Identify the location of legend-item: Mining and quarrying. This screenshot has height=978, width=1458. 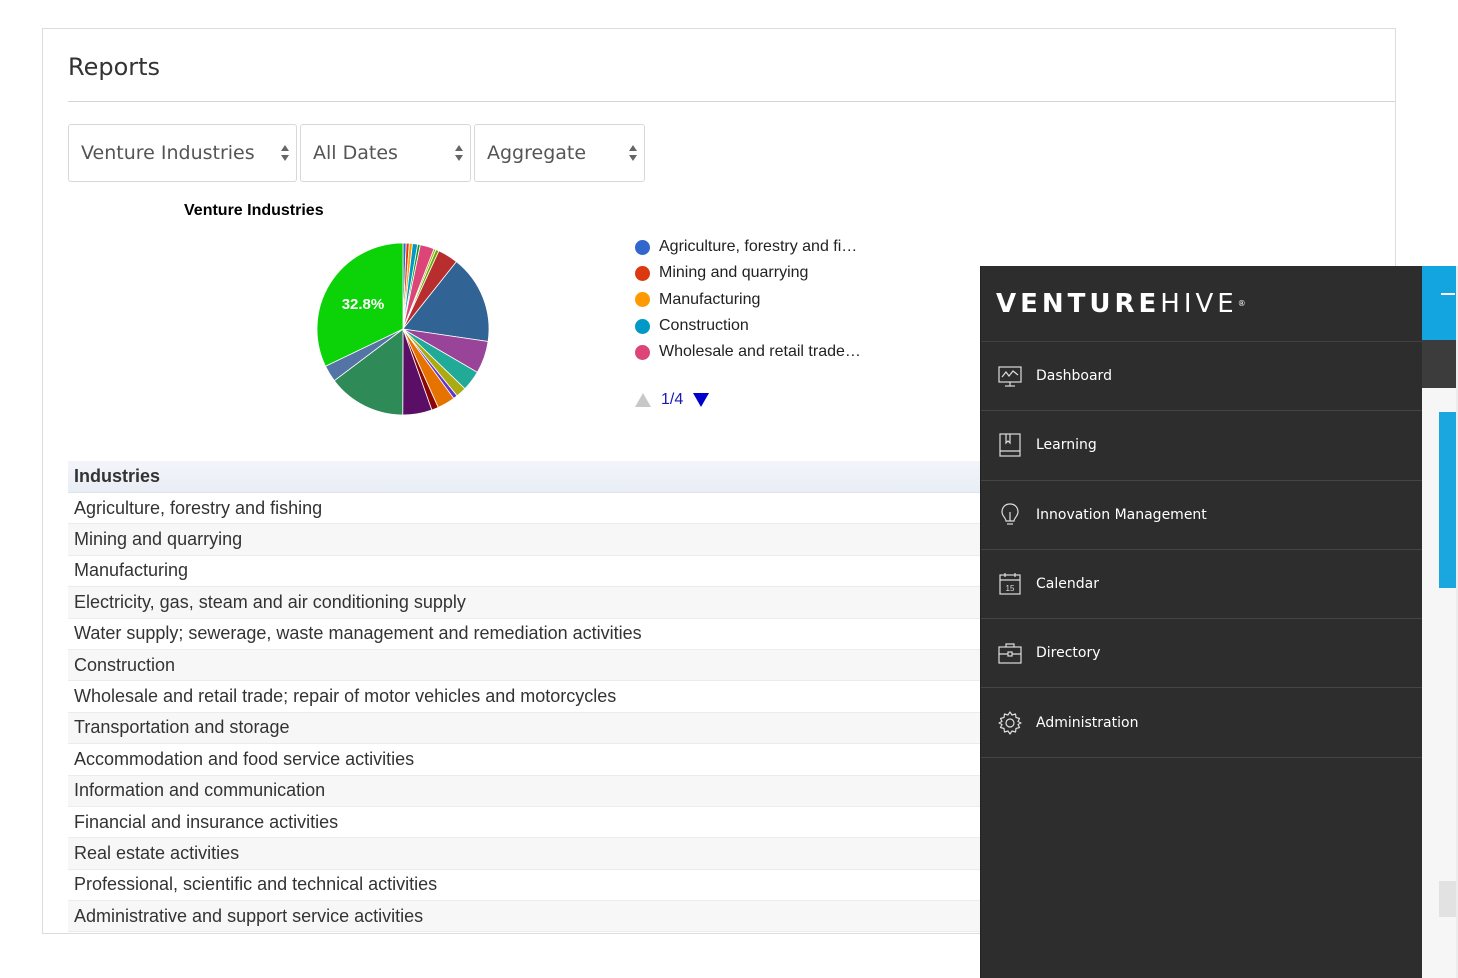
(748, 273).